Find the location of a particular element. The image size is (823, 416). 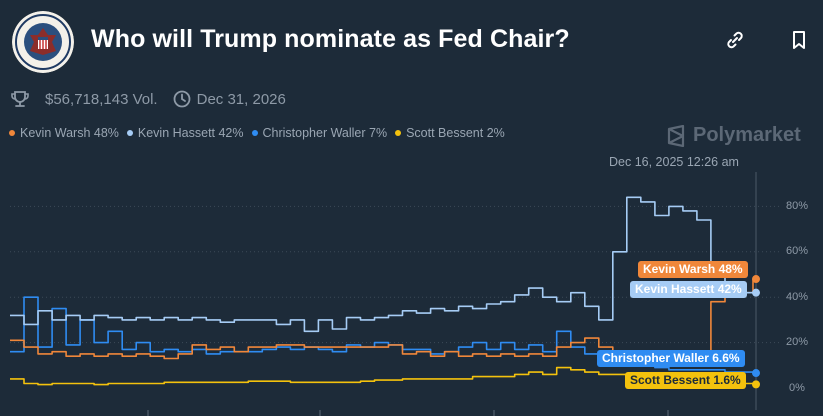

y-tick-label: 40% is located at coordinates (797, 297).